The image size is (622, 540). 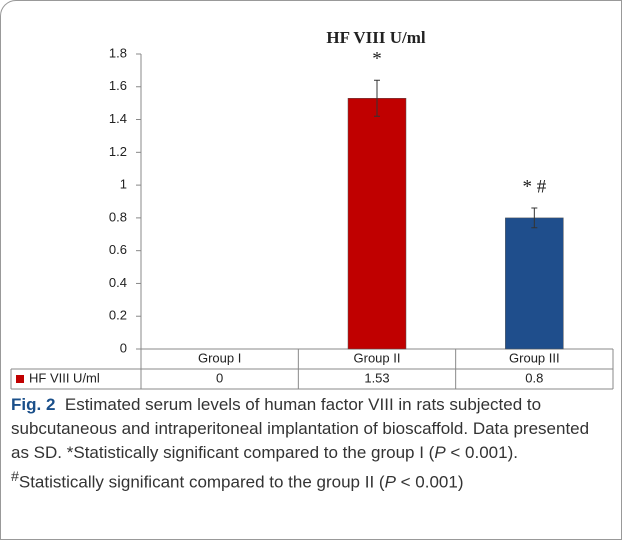 What do you see at coordinates (118, 282) in the screenshot?
I see `y-tick-label: 0.4` at bounding box center [118, 282].